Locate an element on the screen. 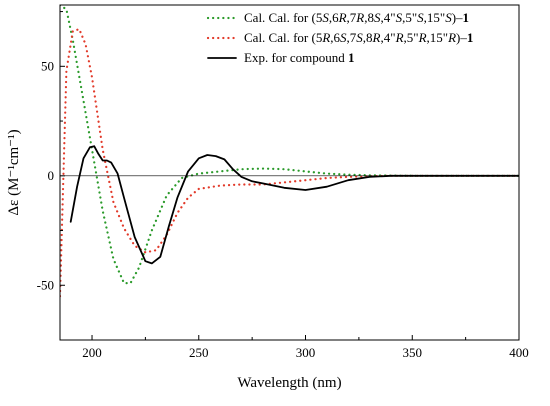 The height and width of the screenshot is (406, 550). y-axis-label: Δε (M⁻¹cm⁻¹) is located at coordinates (14, 172).